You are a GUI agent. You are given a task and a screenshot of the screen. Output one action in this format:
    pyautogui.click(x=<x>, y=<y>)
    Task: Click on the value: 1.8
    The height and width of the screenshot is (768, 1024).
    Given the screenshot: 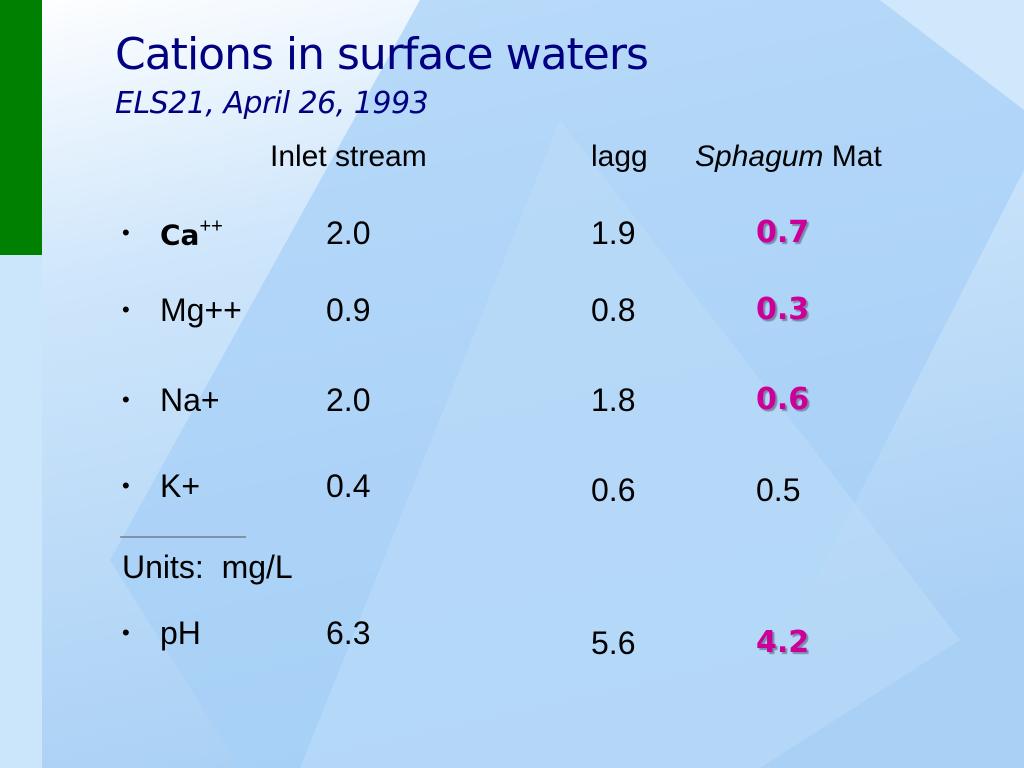 What is the action you would take?
    pyautogui.click(x=613, y=400)
    